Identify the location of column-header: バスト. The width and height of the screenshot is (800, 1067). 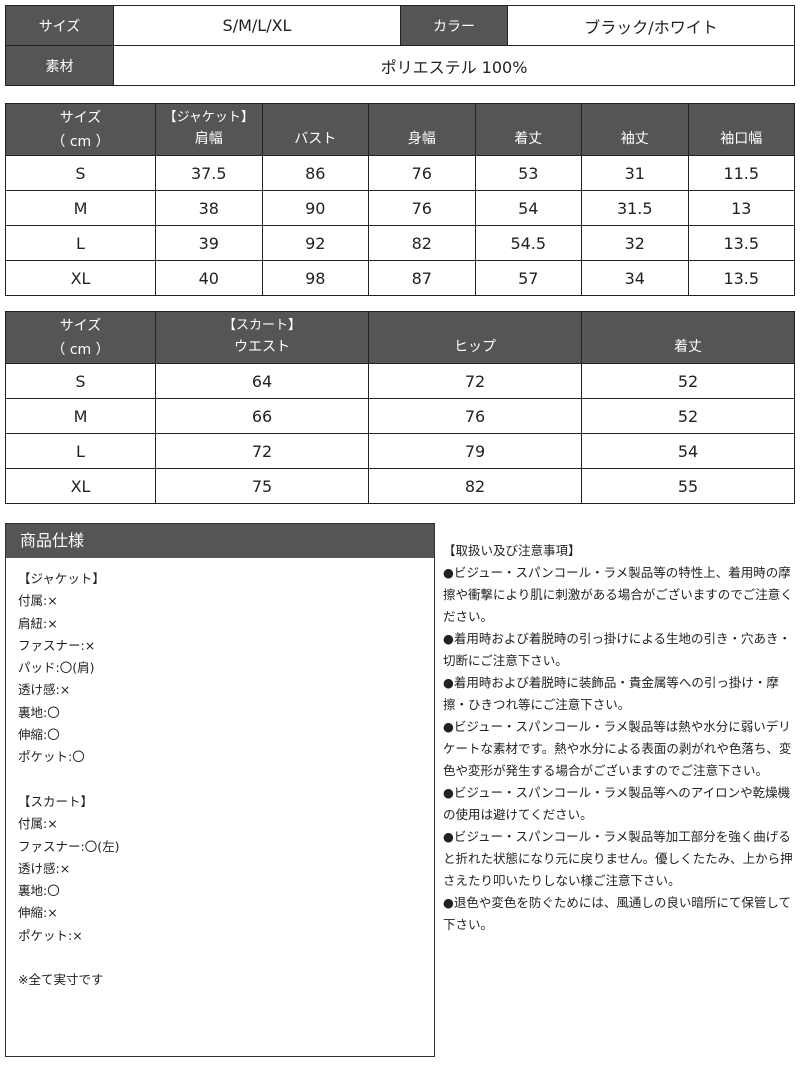
(315, 129).